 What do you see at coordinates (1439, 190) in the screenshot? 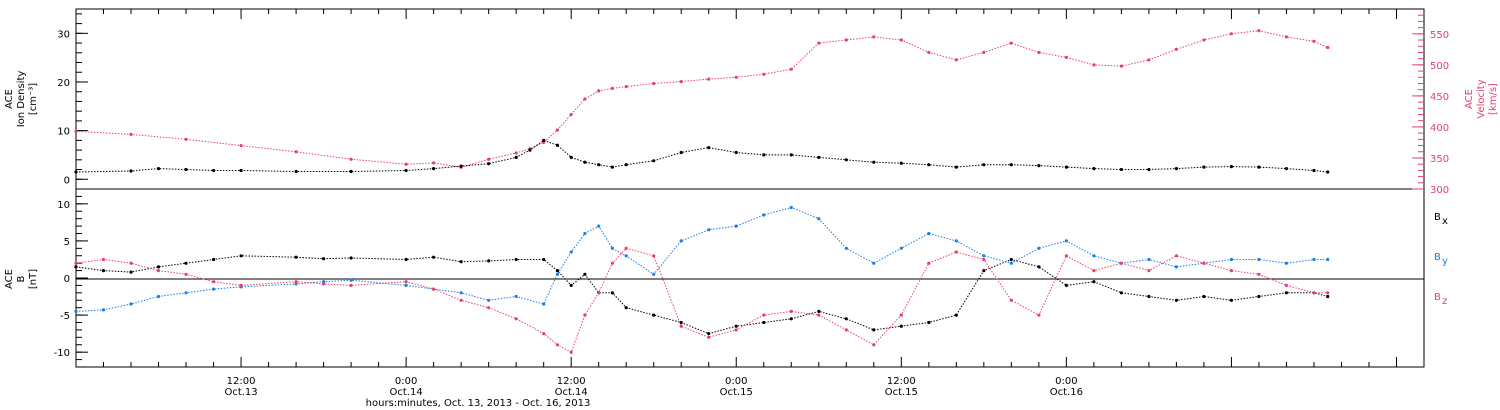
I see `top-right-tick-label: 300` at bounding box center [1439, 190].